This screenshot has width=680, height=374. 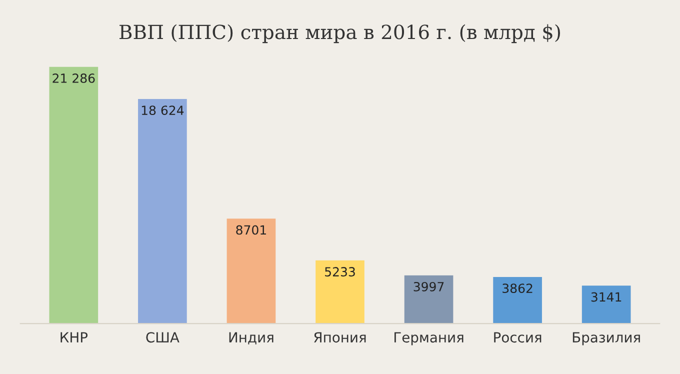 What do you see at coordinates (73, 78) in the screenshot?
I see `data-label: 21 286` at bounding box center [73, 78].